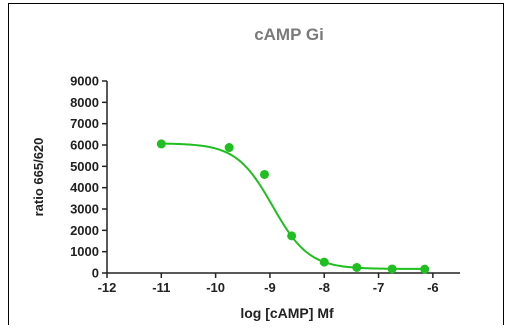  Describe the element at coordinates (84, 209) in the screenshot. I see `y-tick-label: 3000` at that location.